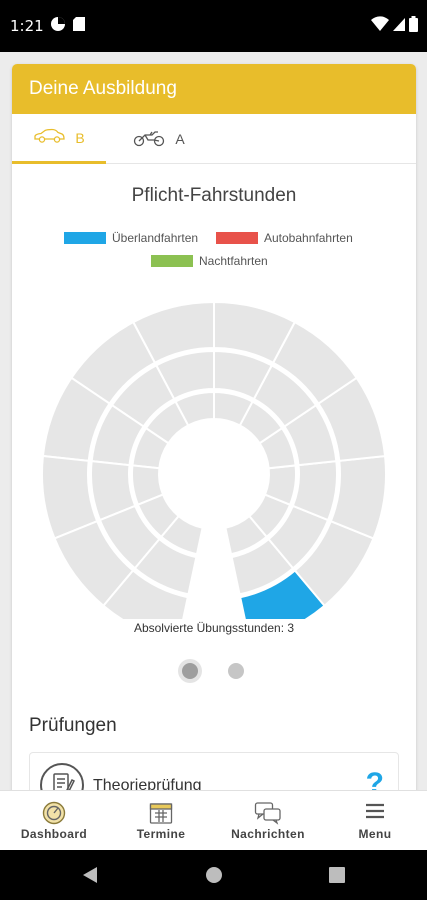 This screenshot has height=900, width=427. I want to click on legend-label: Nachtfahrten, so click(233, 261).